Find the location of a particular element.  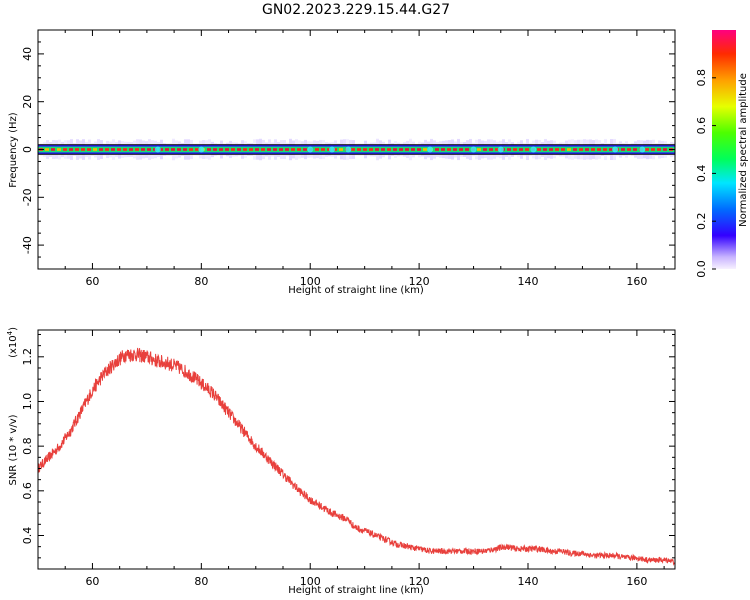

y-tick-label: -40 is located at coordinates (27, 245).